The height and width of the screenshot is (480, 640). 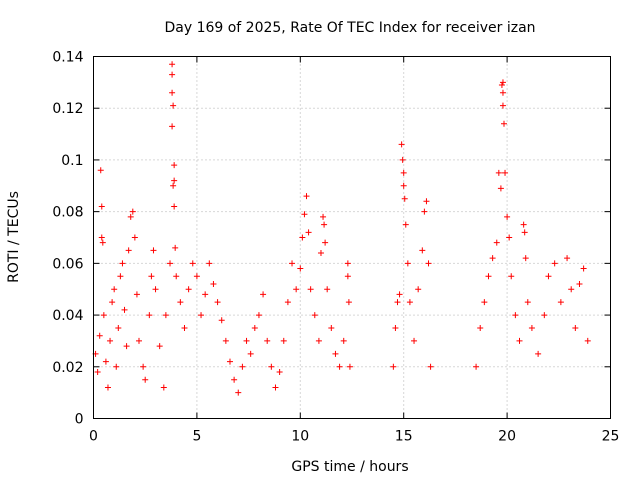 What do you see at coordinates (404, 437) in the screenshot?
I see `x-tick-label: 15` at bounding box center [404, 437].